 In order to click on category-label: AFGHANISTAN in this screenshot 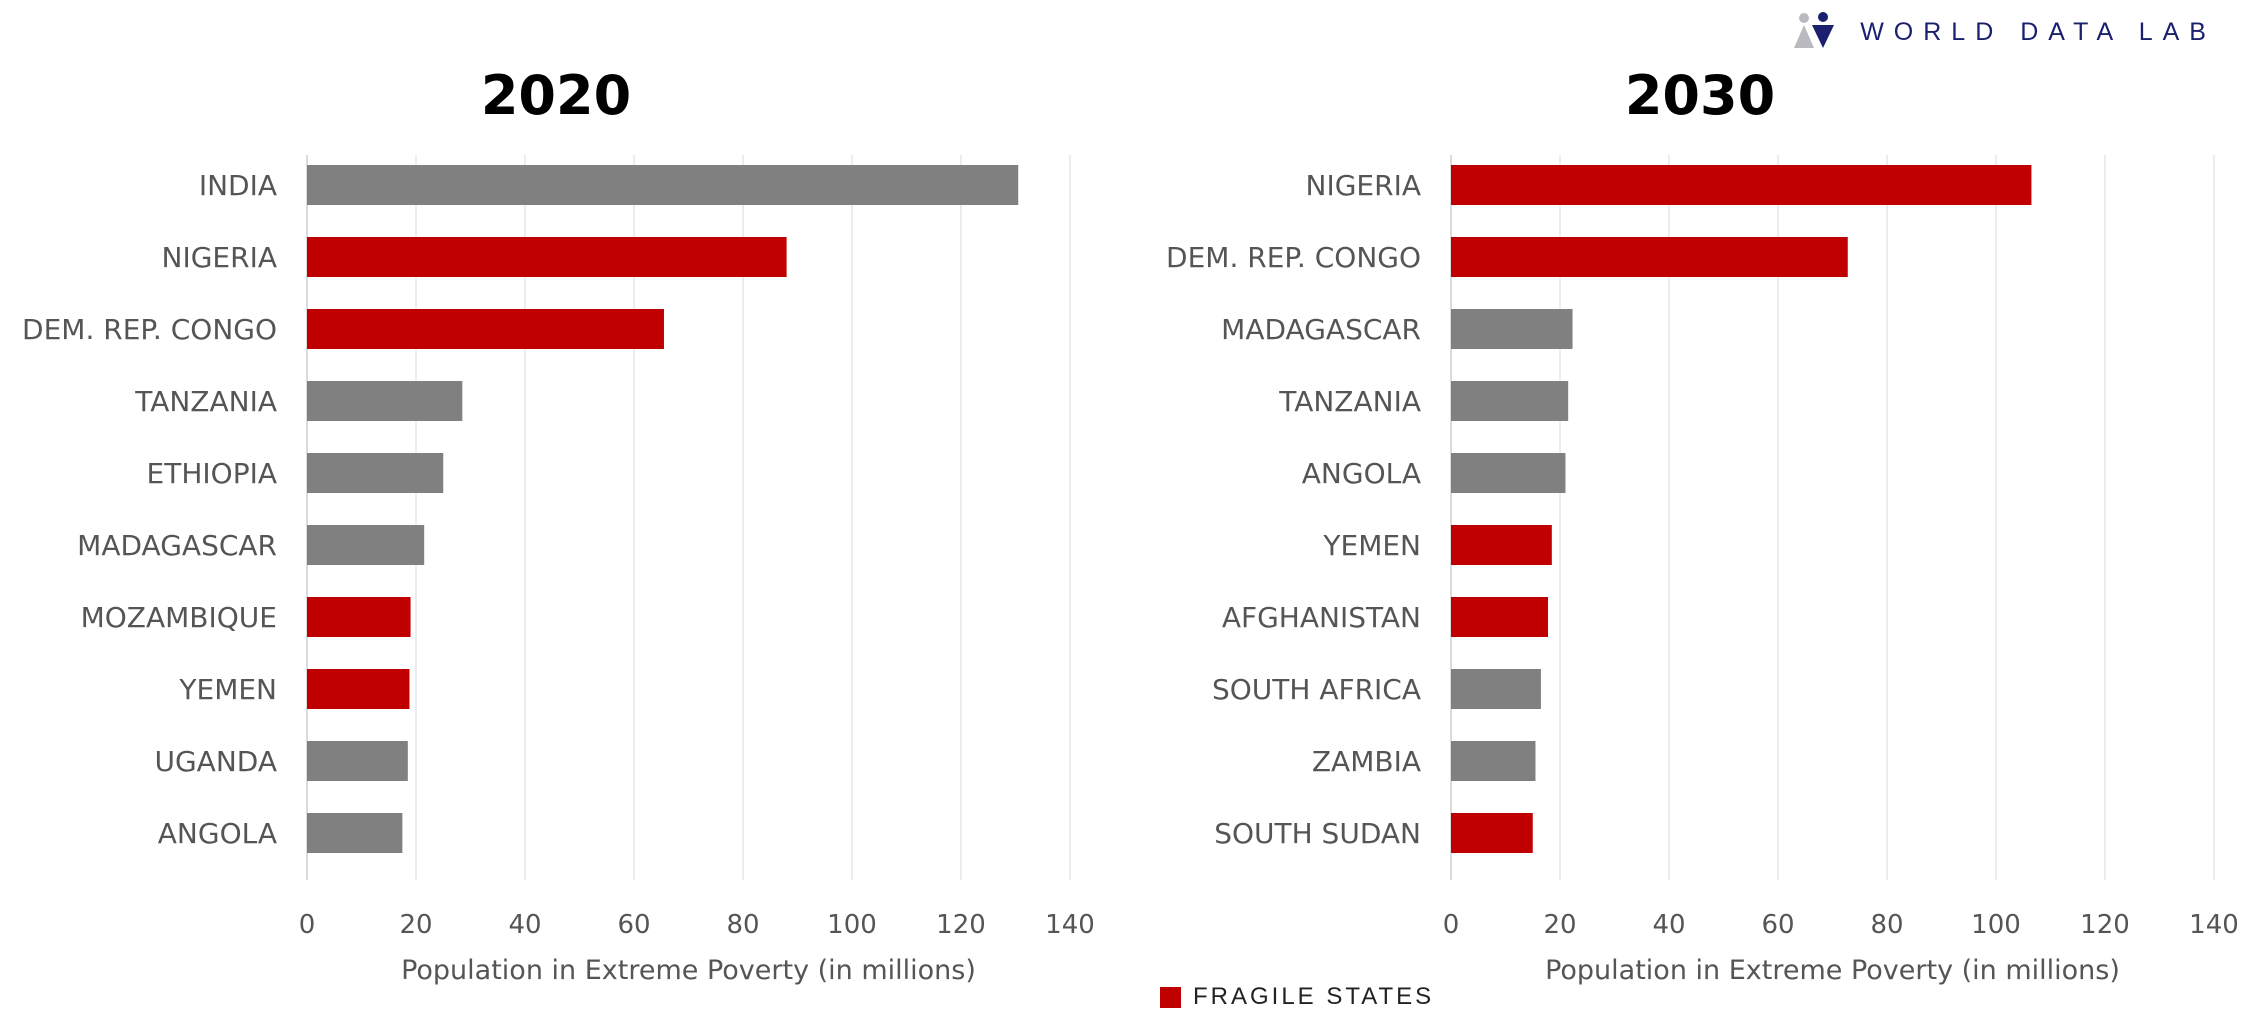, I will do `click(1321, 617)`.